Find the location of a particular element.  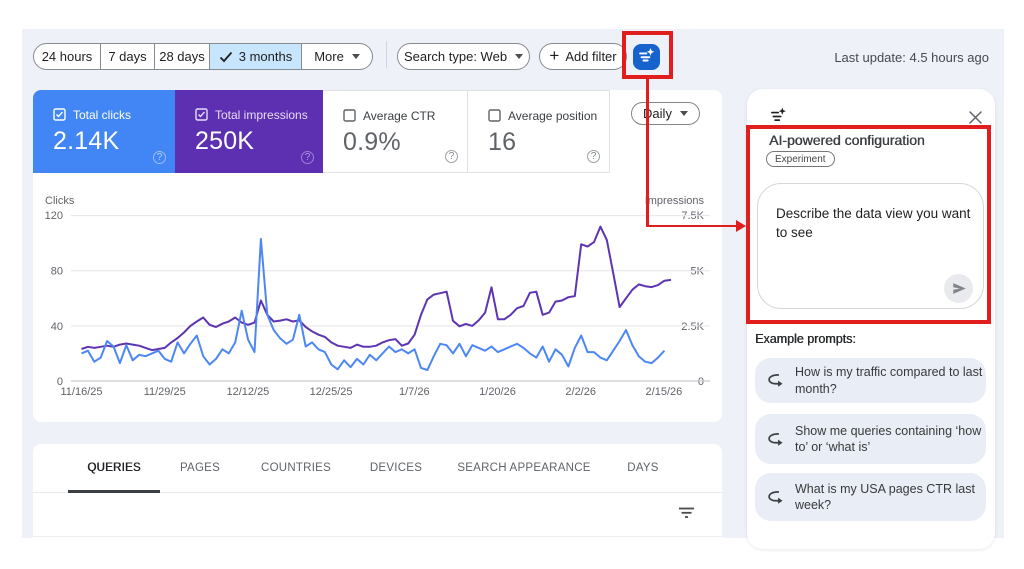

svg-text: 2/15/26 is located at coordinates (664, 392).